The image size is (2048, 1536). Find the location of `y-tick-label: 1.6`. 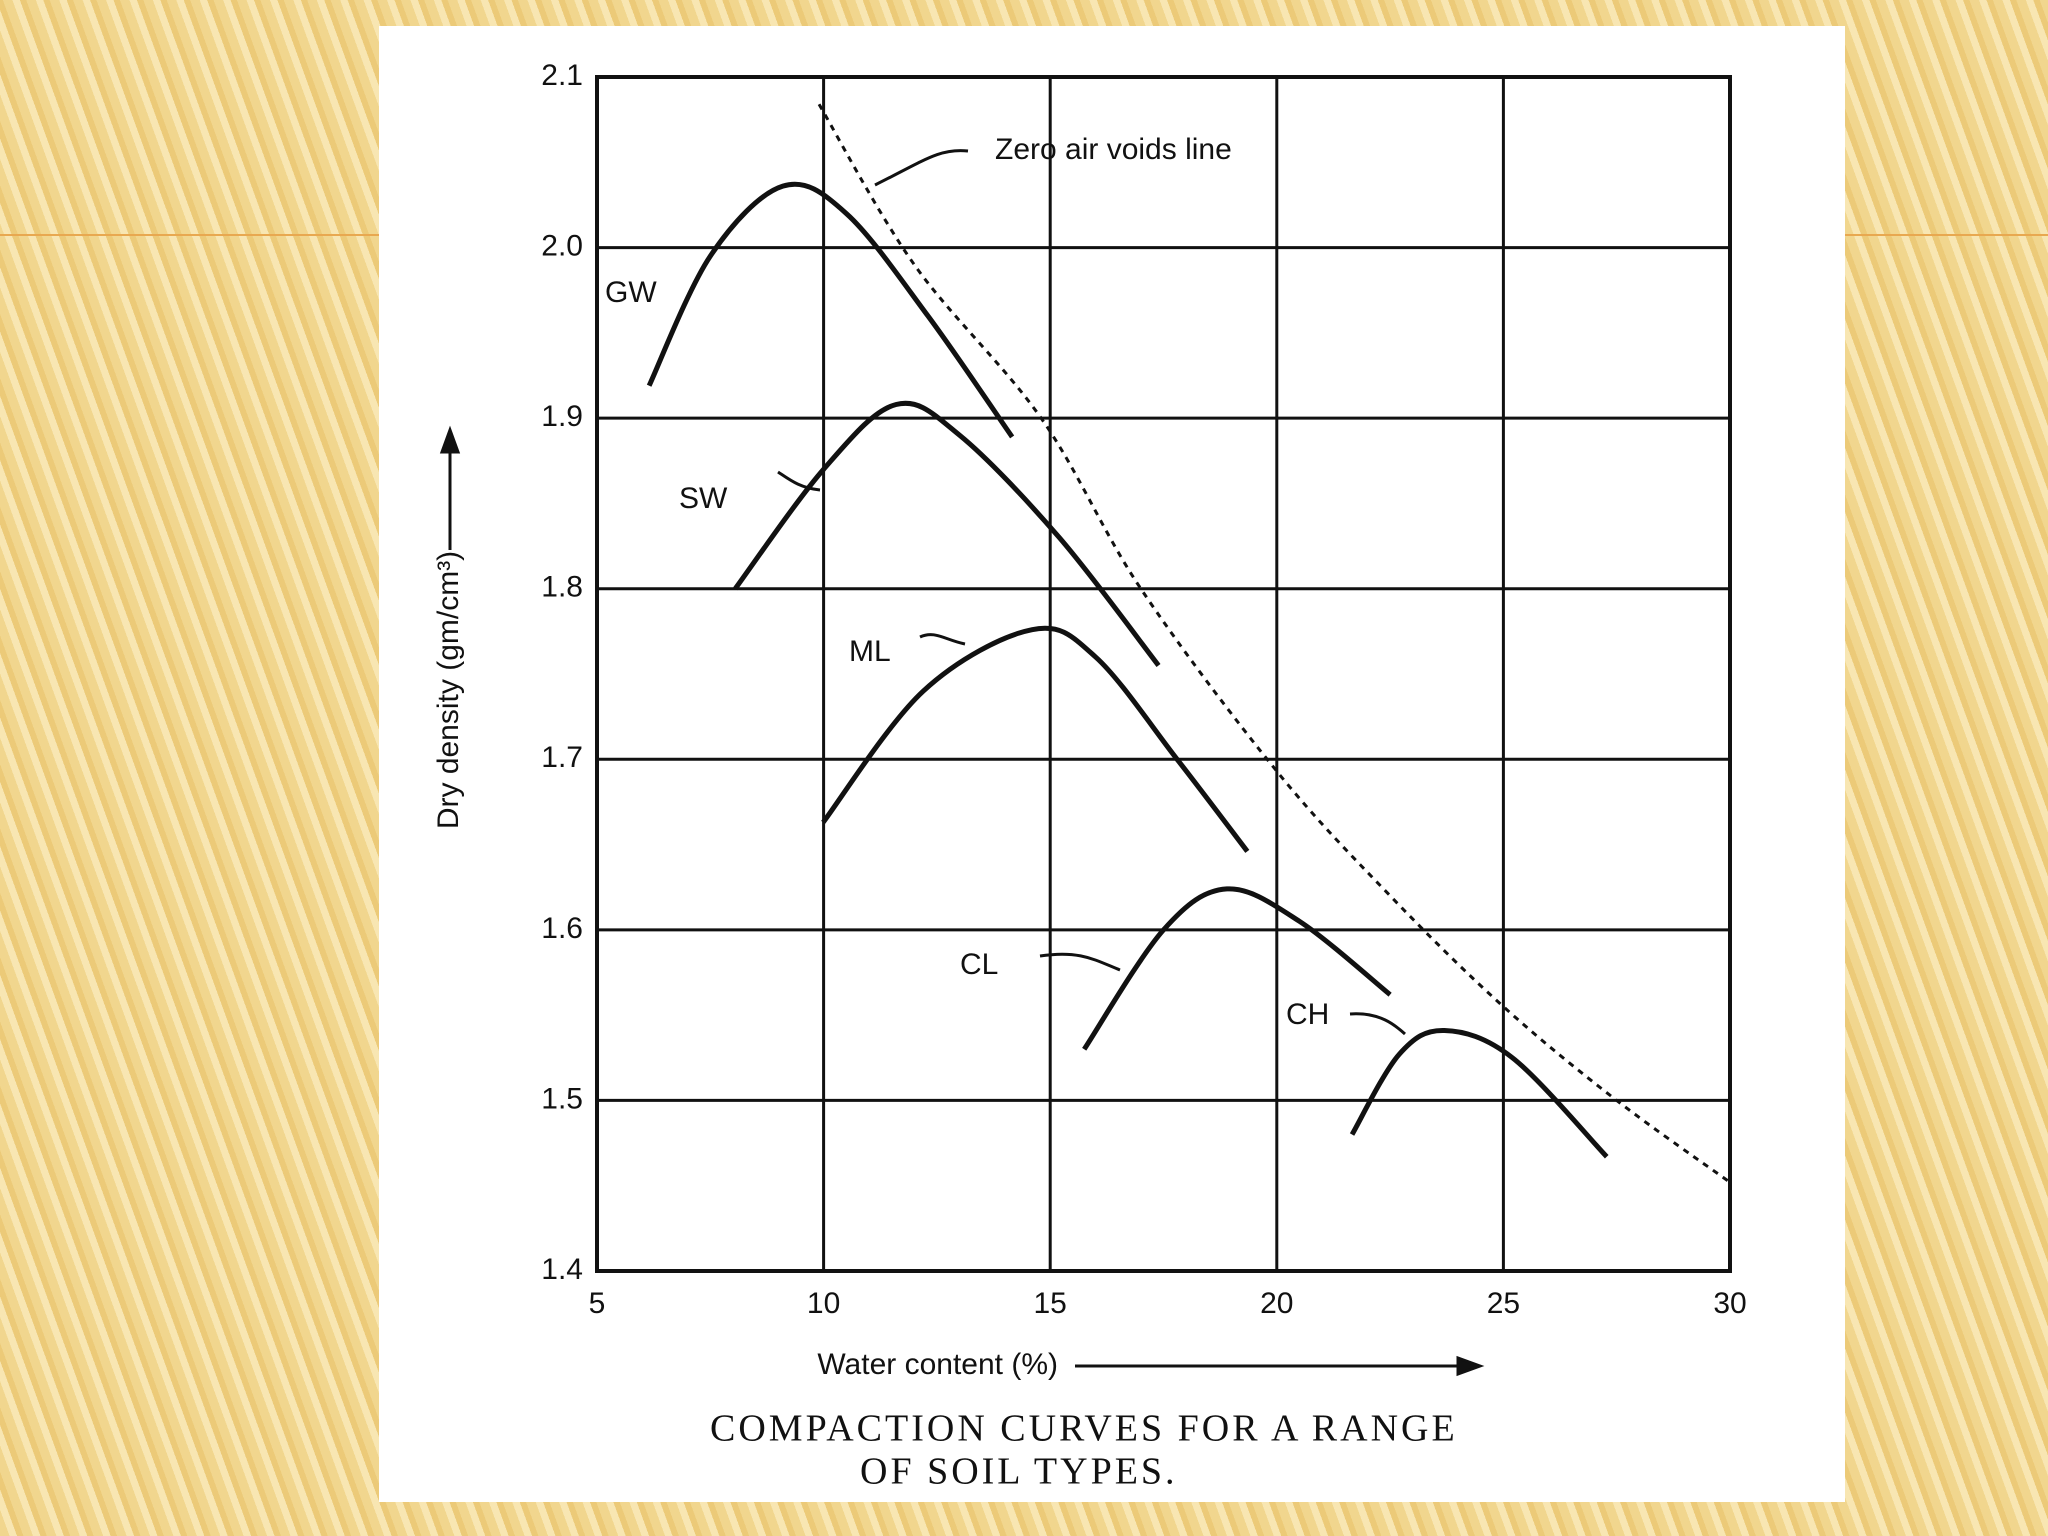

y-tick-label: 1.6 is located at coordinates (562, 928).